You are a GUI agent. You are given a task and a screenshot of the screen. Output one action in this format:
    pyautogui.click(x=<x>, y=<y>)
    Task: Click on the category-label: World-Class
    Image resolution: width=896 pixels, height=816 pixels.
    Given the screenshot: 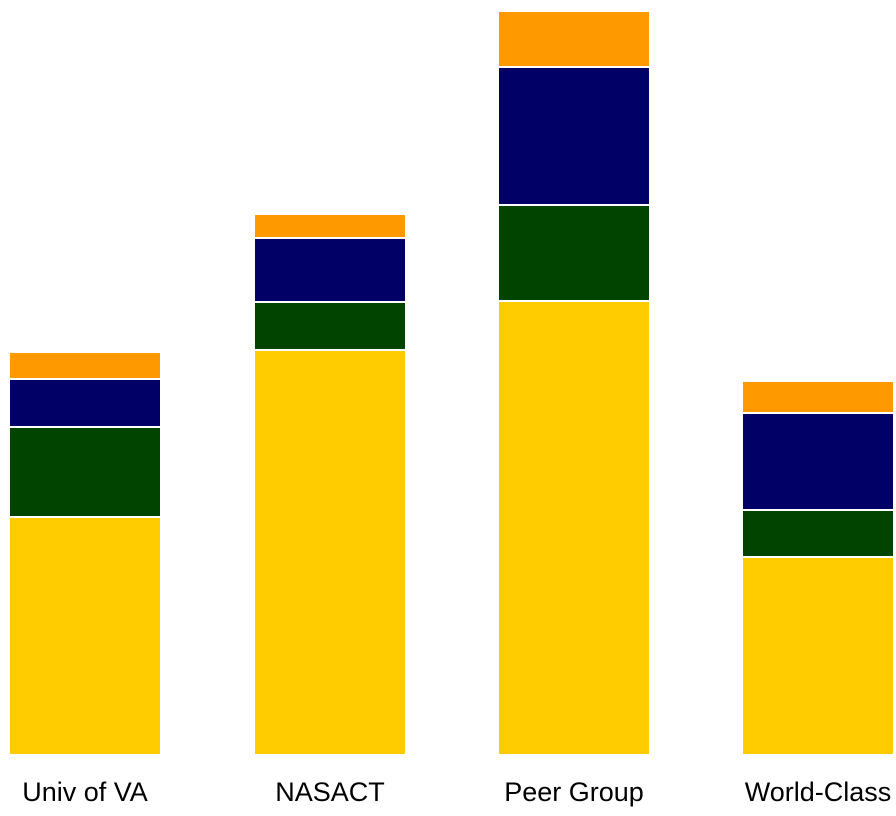 What is the action you would take?
    pyautogui.click(x=818, y=792)
    